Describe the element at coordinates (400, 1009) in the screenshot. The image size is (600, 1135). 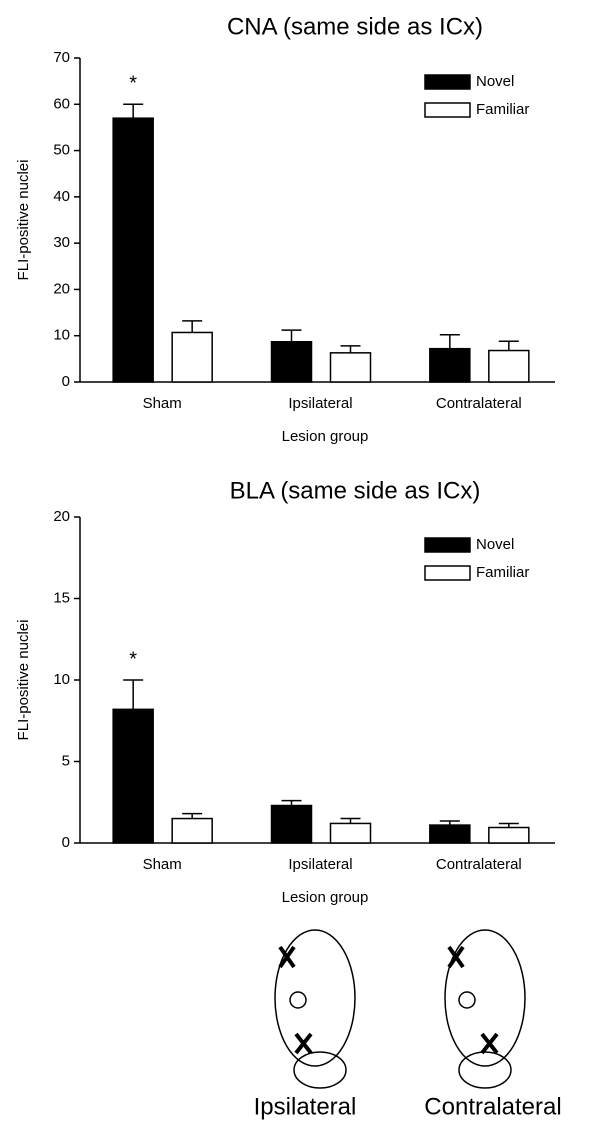
I see `diagram` at that location.